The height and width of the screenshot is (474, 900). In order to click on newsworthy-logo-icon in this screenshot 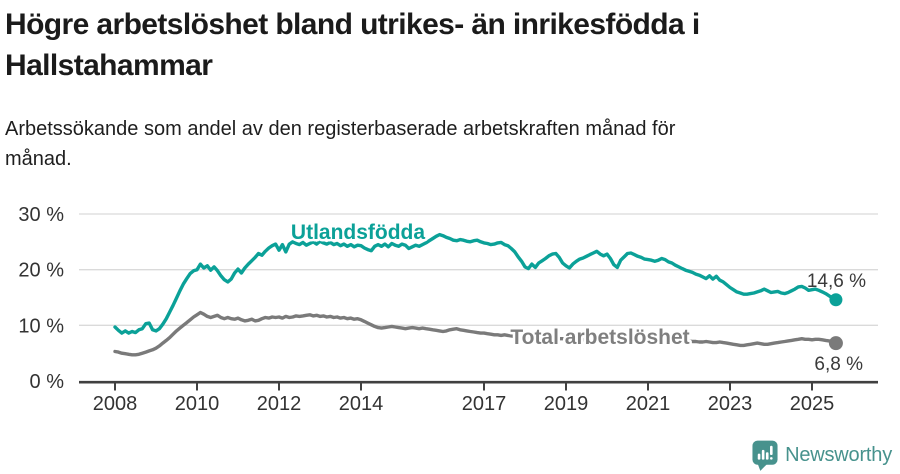, I will do `click(765, 455)`.